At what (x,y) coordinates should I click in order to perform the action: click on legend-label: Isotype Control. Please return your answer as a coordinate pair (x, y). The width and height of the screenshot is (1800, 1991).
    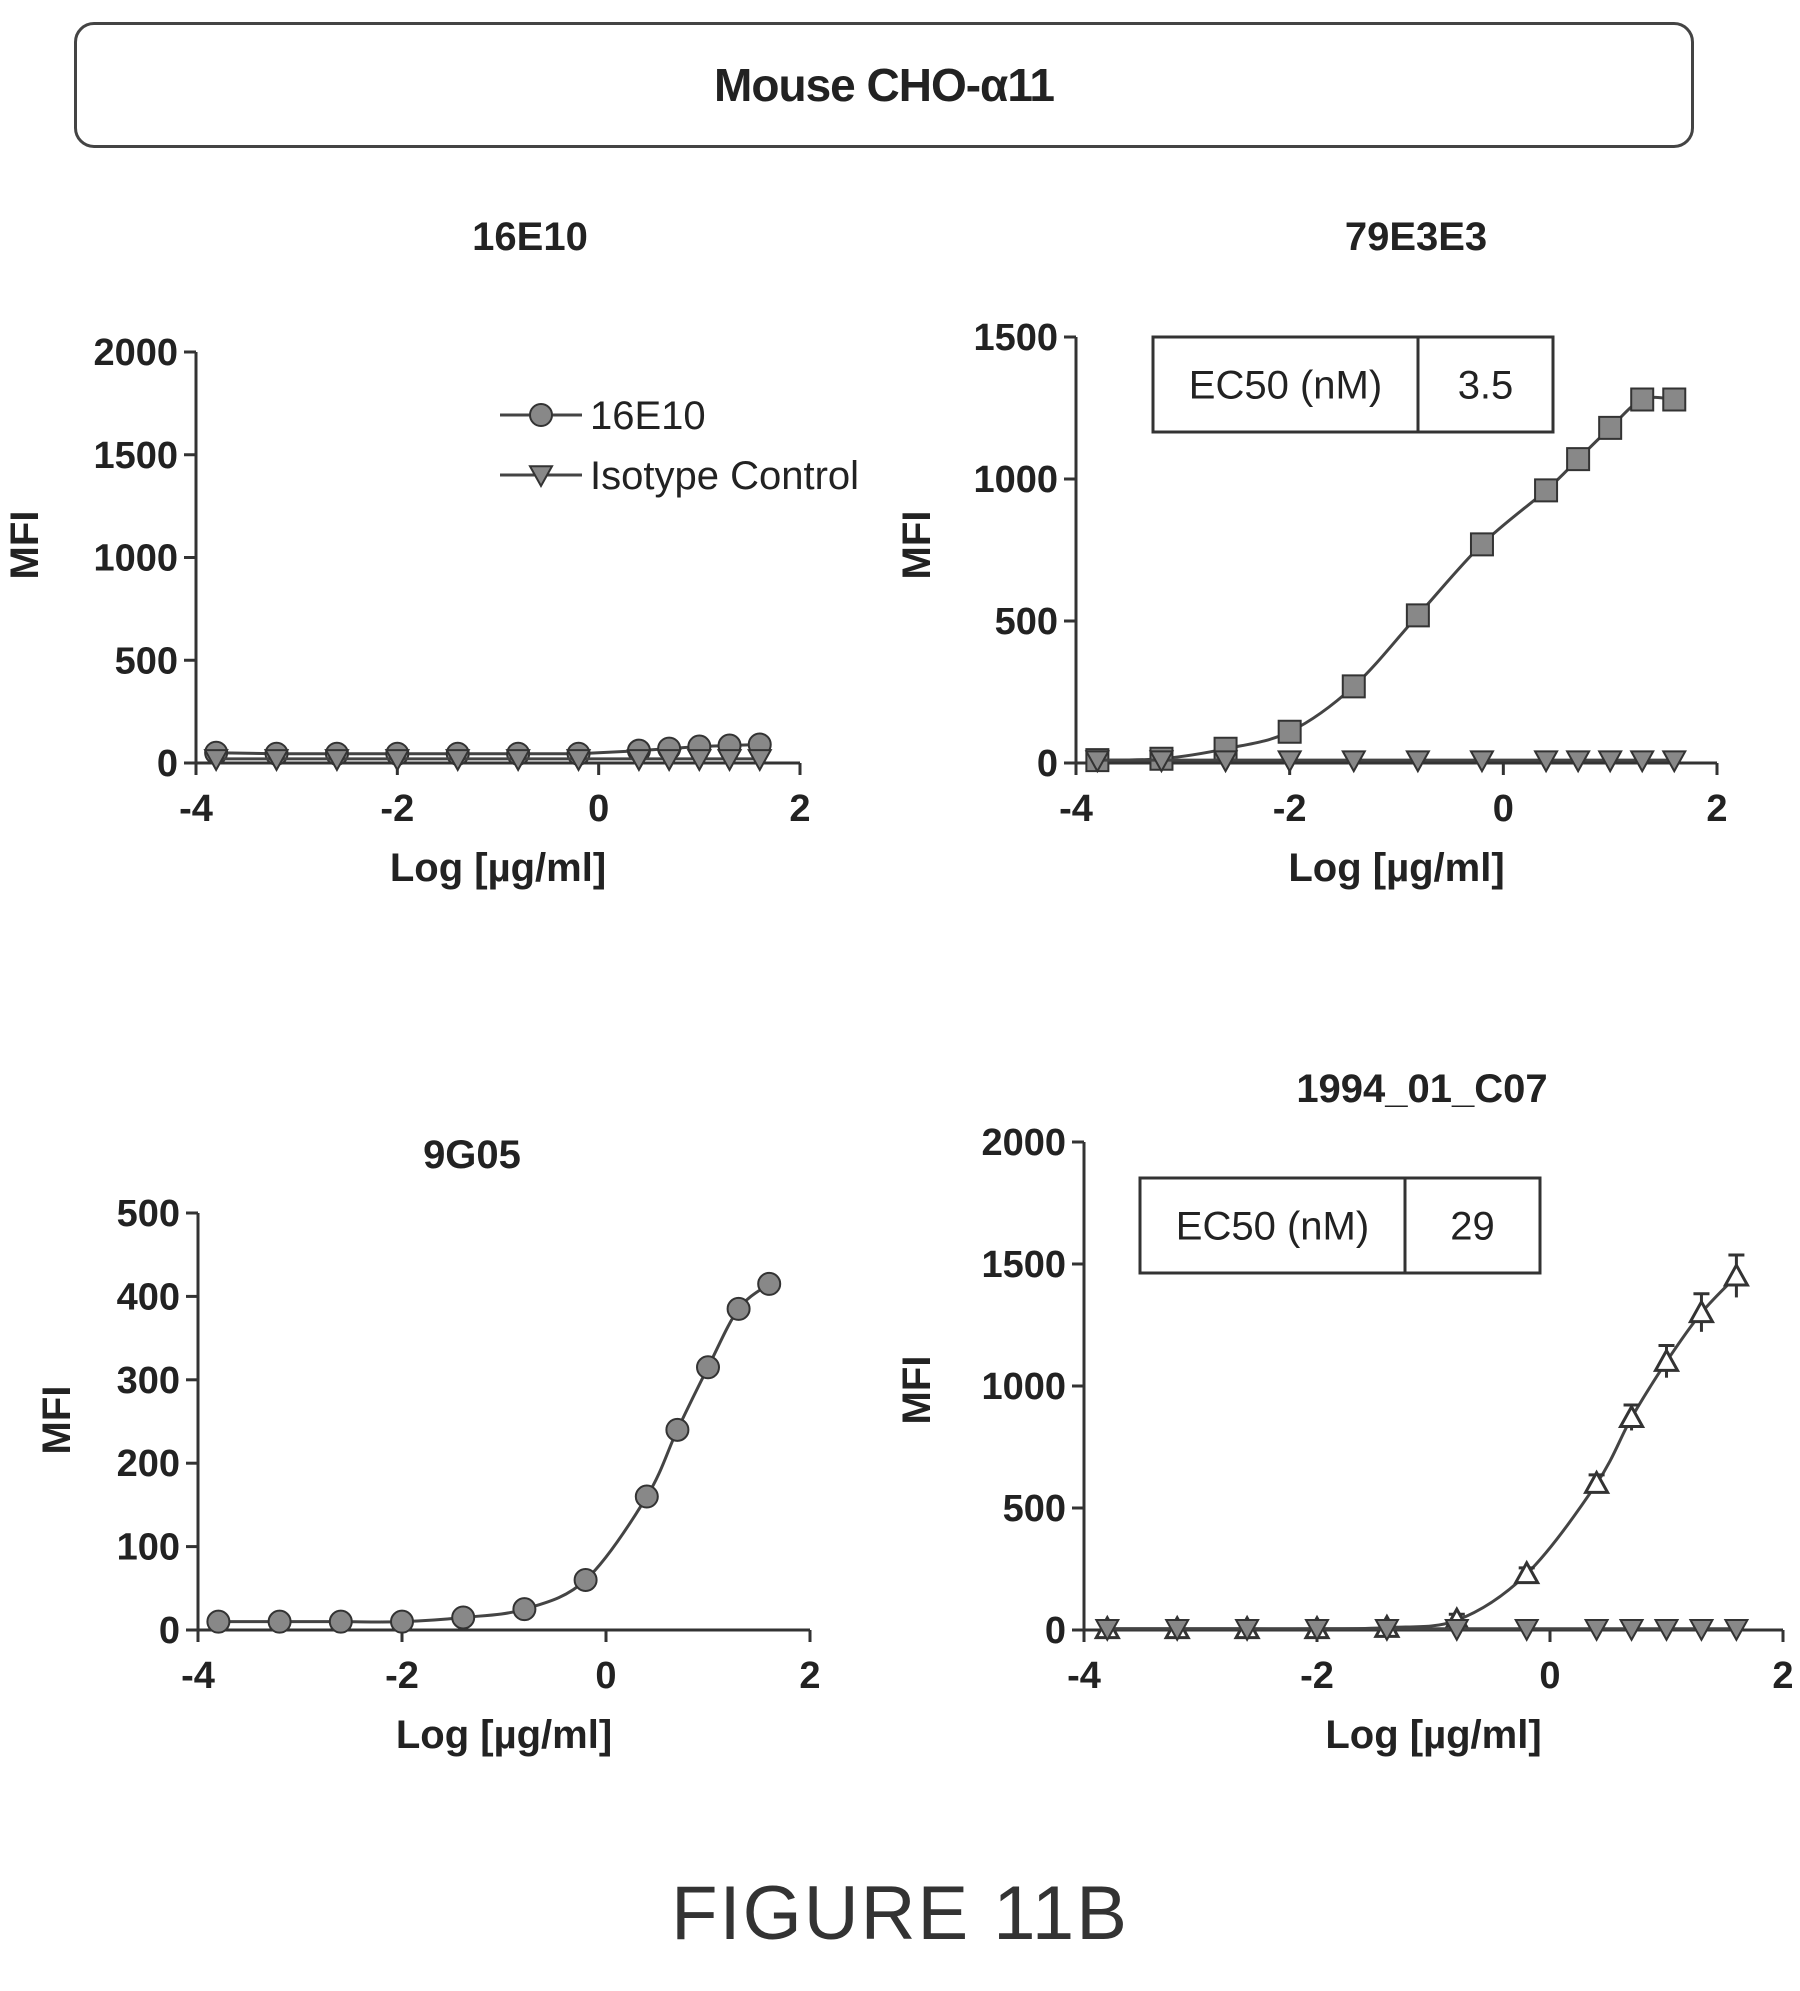
    Looking at the image, I should click on (724, 476).